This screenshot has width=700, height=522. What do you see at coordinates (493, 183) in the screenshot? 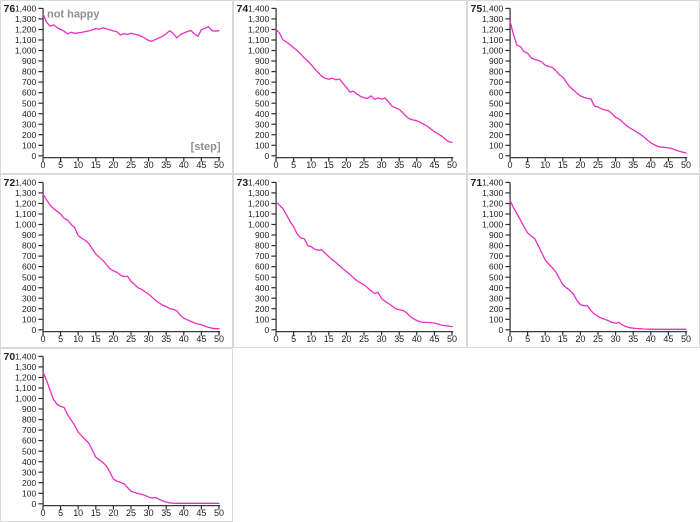
I see `svg-text: 1,400` at bounding box center [493, 183].